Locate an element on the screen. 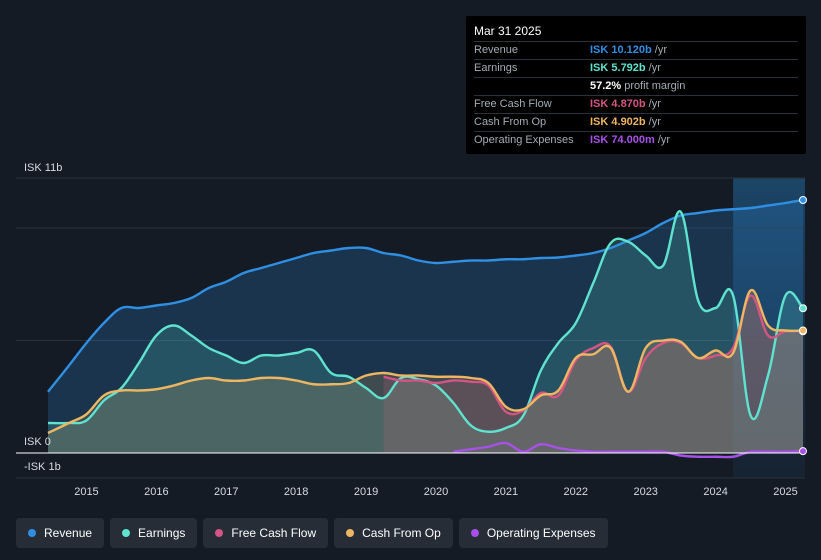  legend-label: Cash From Op is located at coordinates (401, 533).